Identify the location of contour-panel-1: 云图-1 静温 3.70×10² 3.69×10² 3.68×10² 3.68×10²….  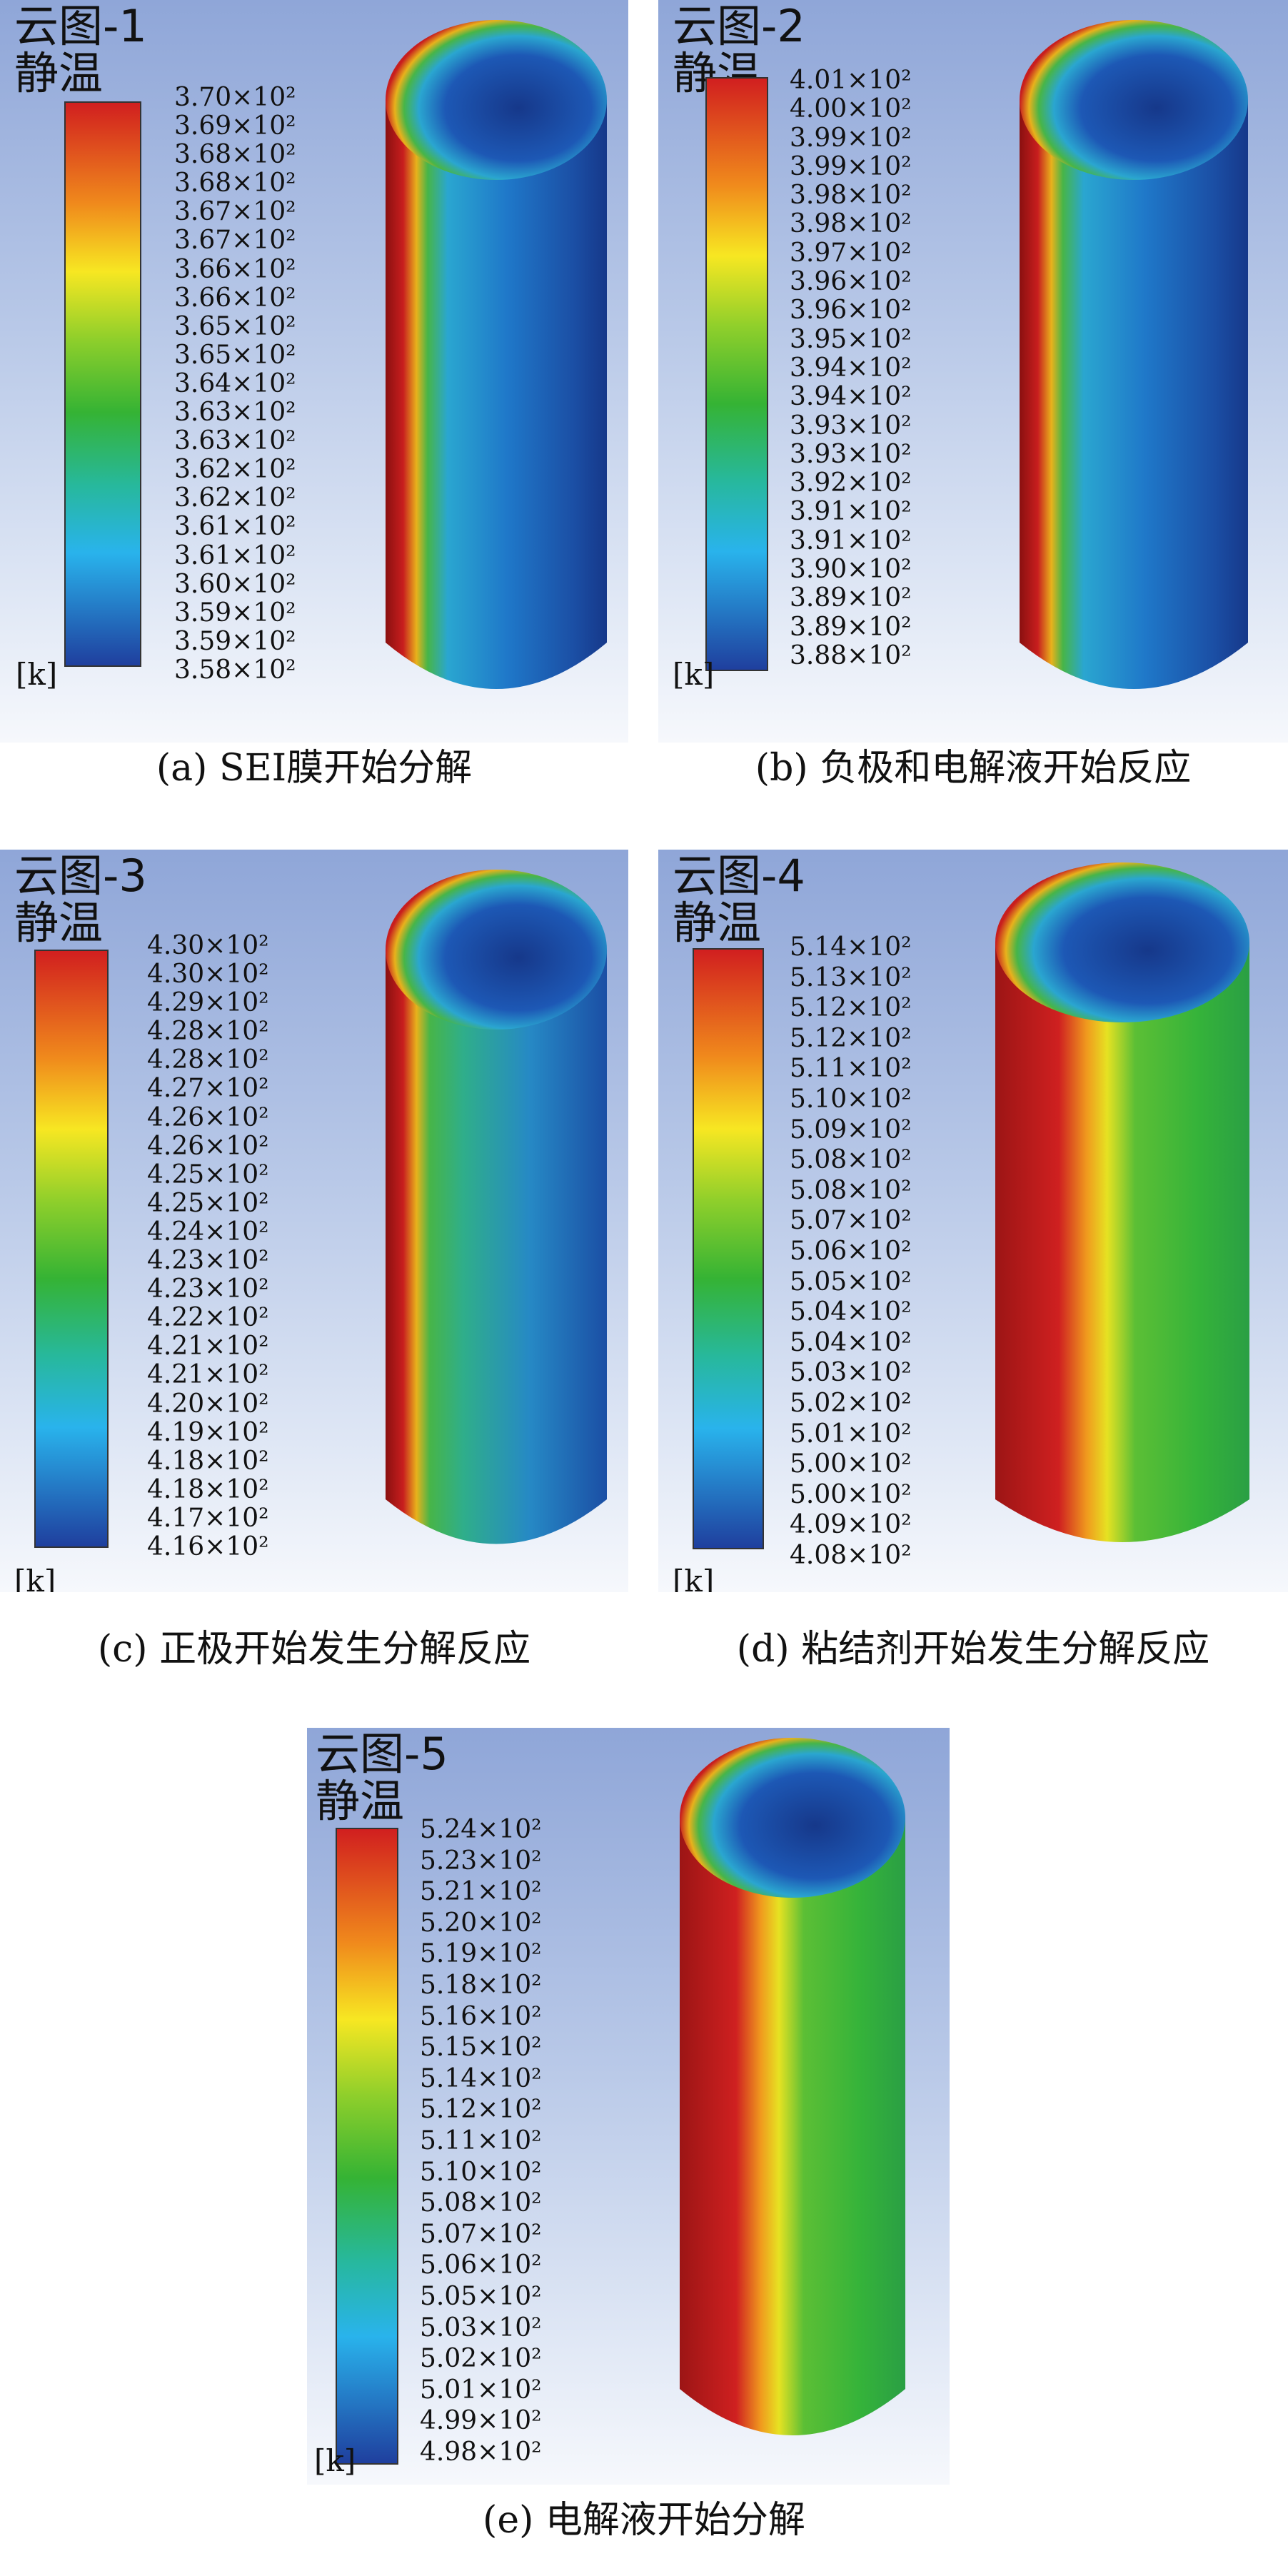
(314, 372).